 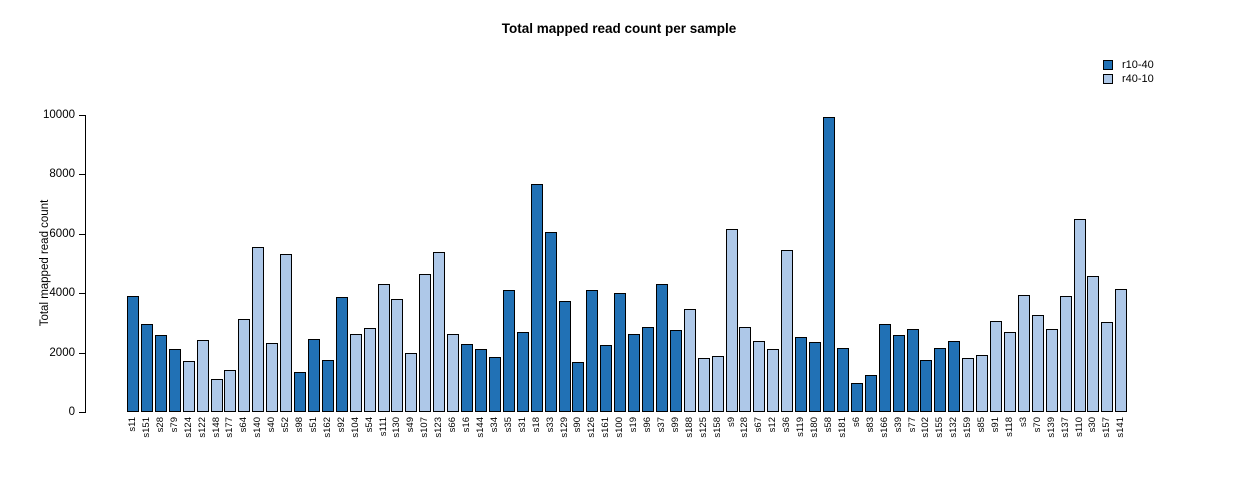 I want to click on legend-item-r10-40: r10-40, so click(x=1128, y=65).